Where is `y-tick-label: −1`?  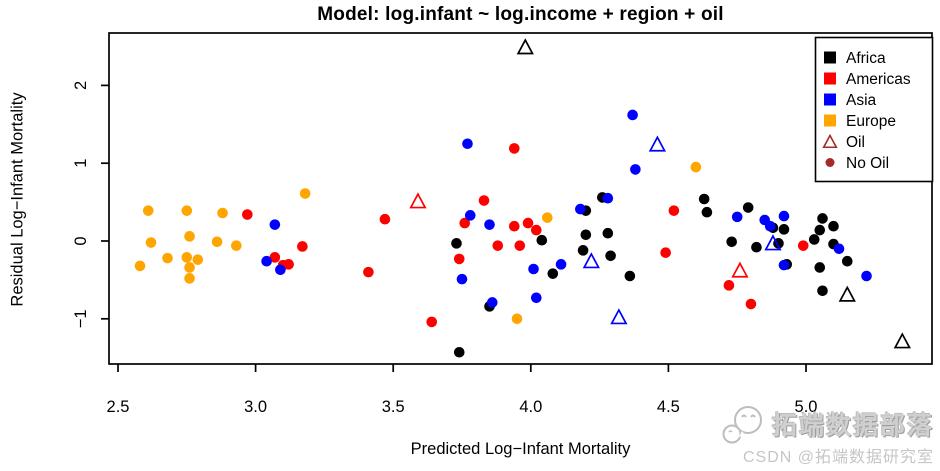 y-tick-label: −1 is located at coordinates (81, 318).